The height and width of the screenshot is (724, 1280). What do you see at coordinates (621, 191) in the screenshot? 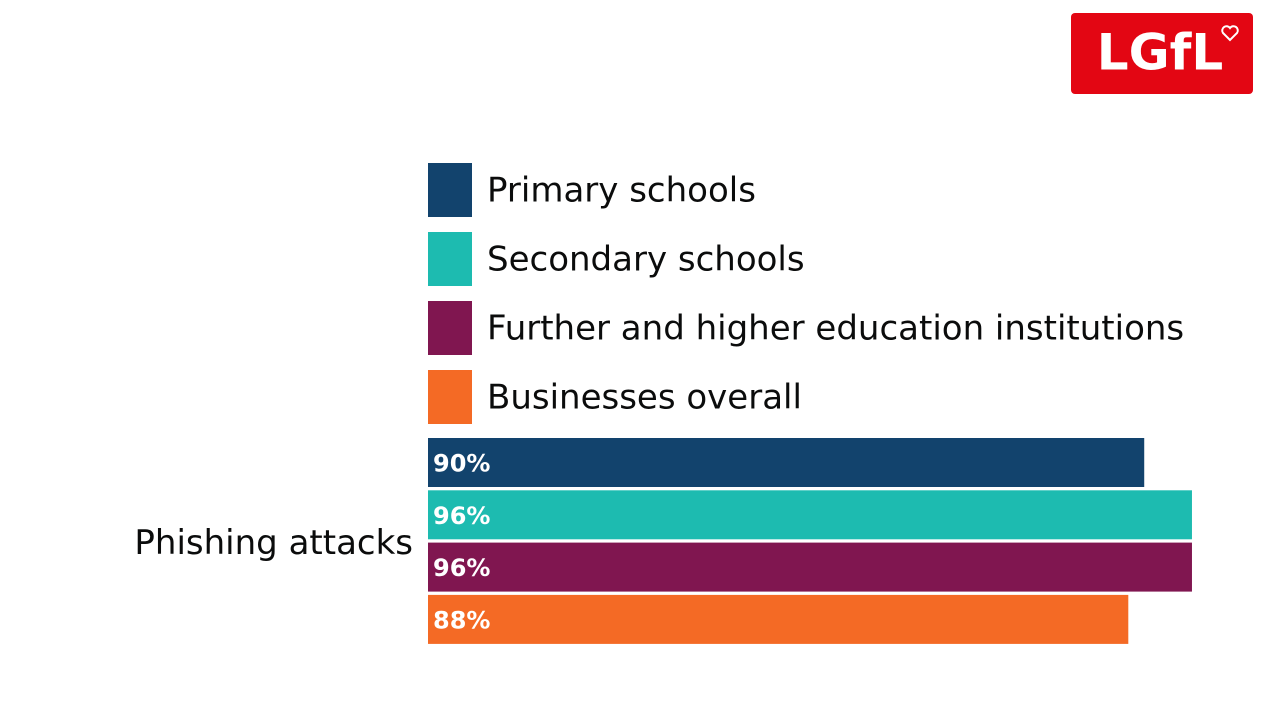
I see `legend-label: Primary schools` at bounding box center [621, 191].